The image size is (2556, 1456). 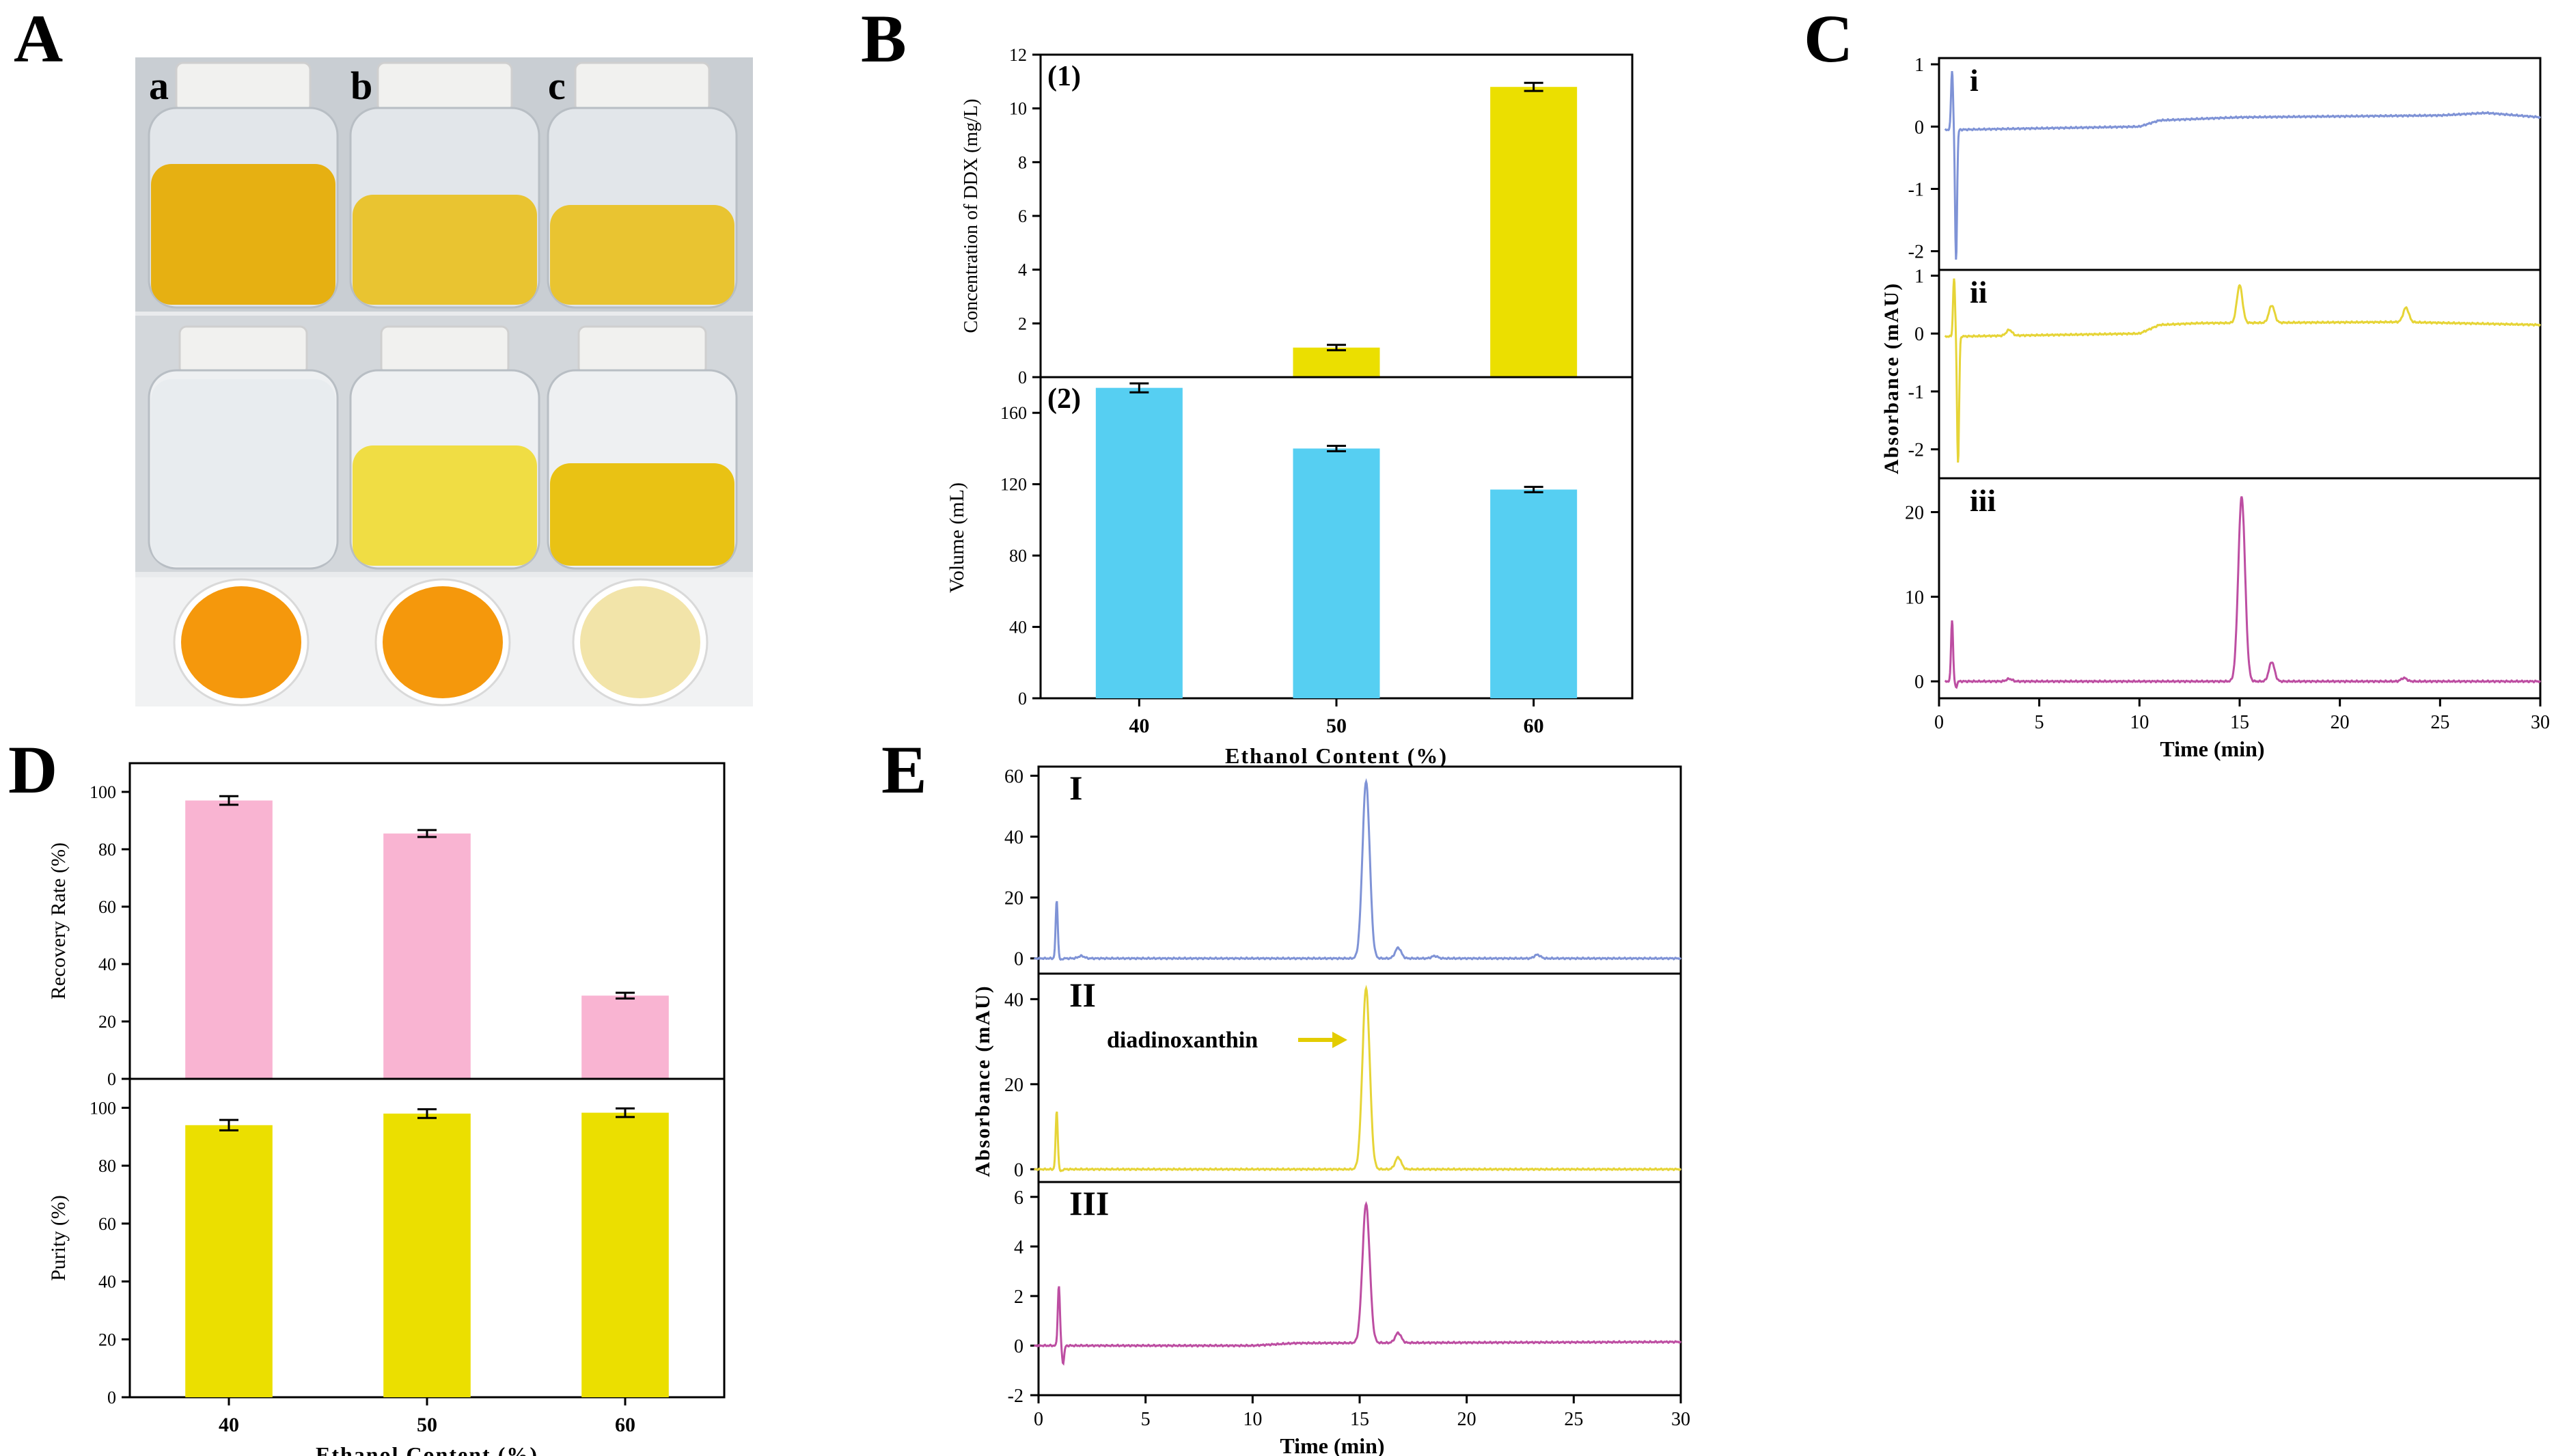 What do you see at coordinates (1332, 1444) in the screenshot?
I see `x-axis-label: Time (min)` at bounding box center [1332, 1444].